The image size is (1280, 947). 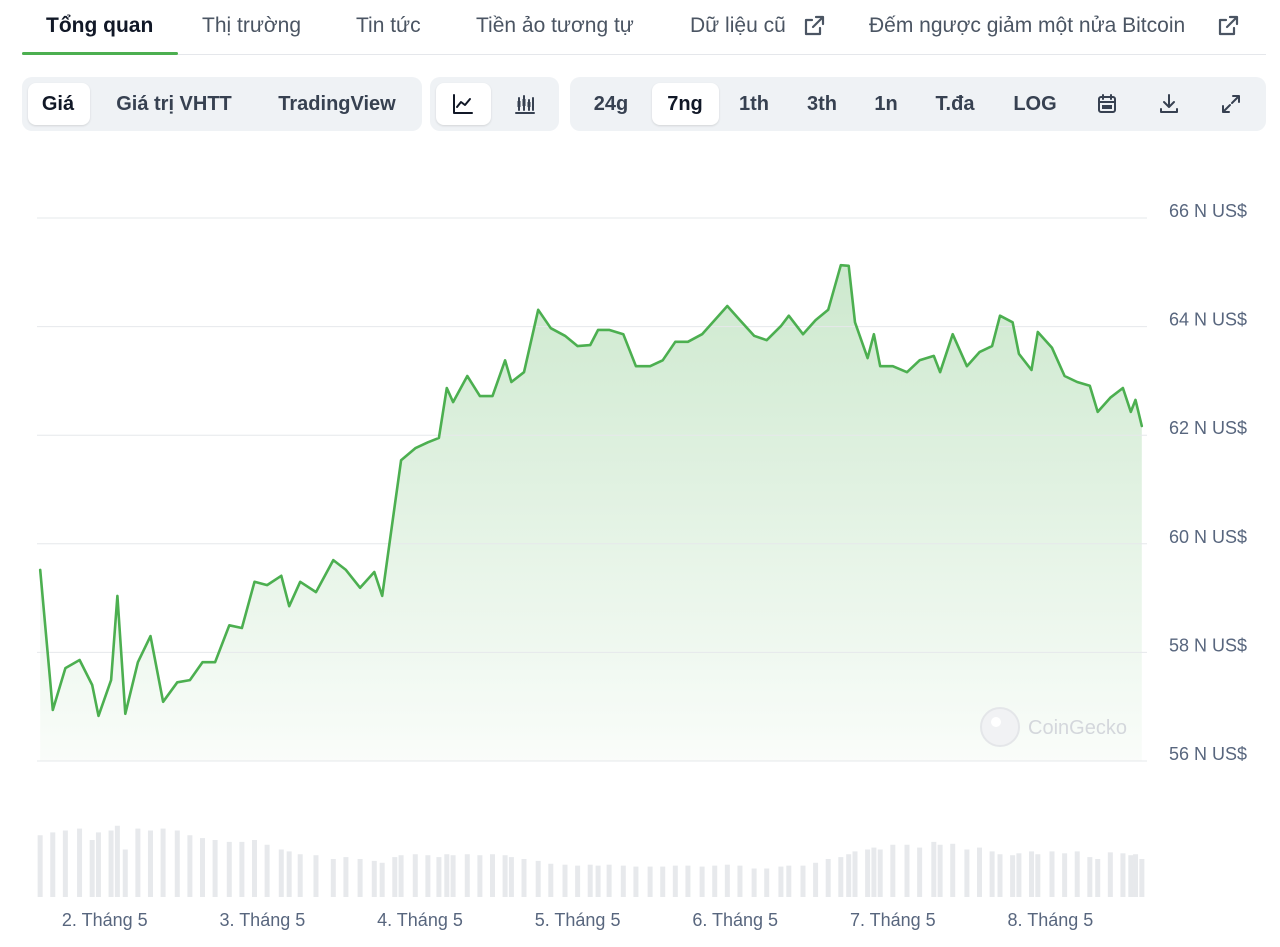 What do you see at coordinates (1208, 320) in the screenshot?
I see `y-tick-label: 64 N US$` at bounding box center [1208, 320].